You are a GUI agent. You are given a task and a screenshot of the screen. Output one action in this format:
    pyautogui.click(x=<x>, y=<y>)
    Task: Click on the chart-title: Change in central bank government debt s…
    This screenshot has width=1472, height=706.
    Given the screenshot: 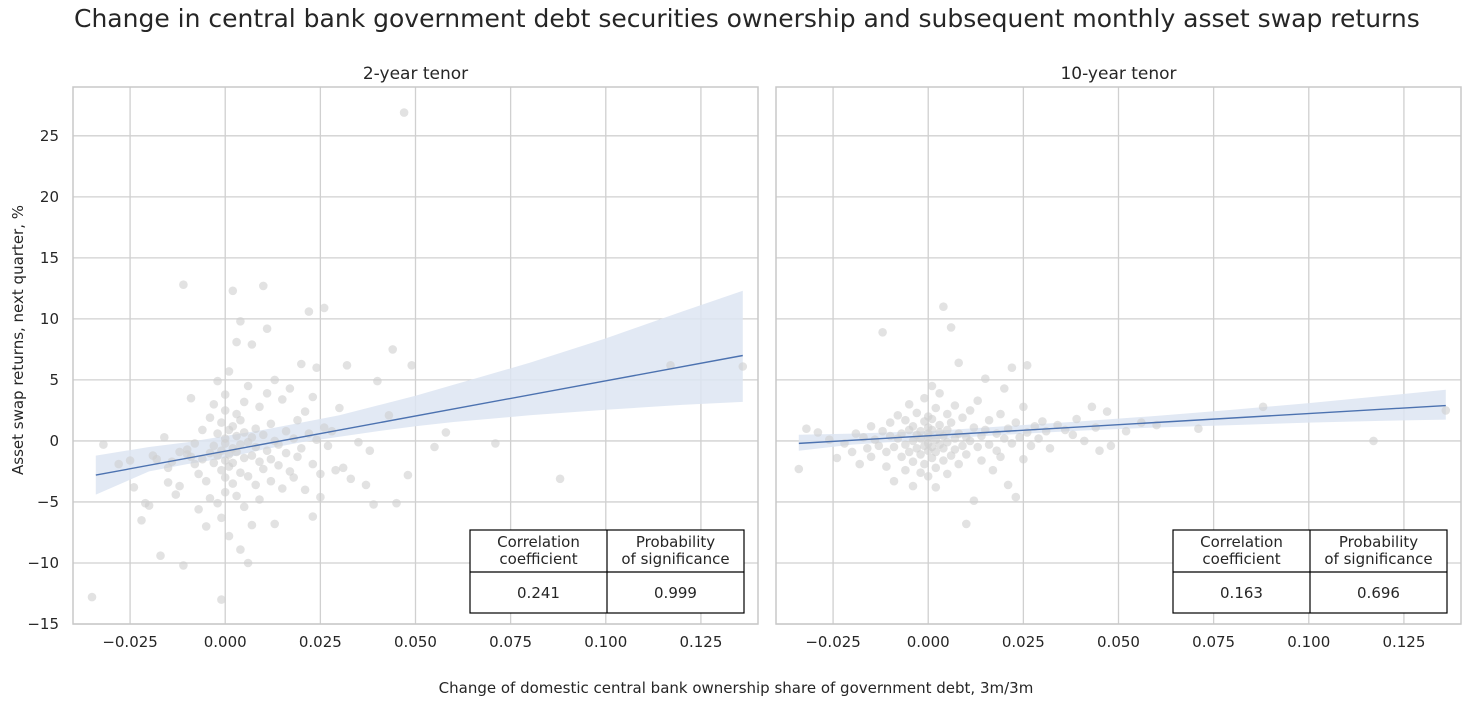 What is the action you would take?
    pyautogui.click(x=747, y=18)
    